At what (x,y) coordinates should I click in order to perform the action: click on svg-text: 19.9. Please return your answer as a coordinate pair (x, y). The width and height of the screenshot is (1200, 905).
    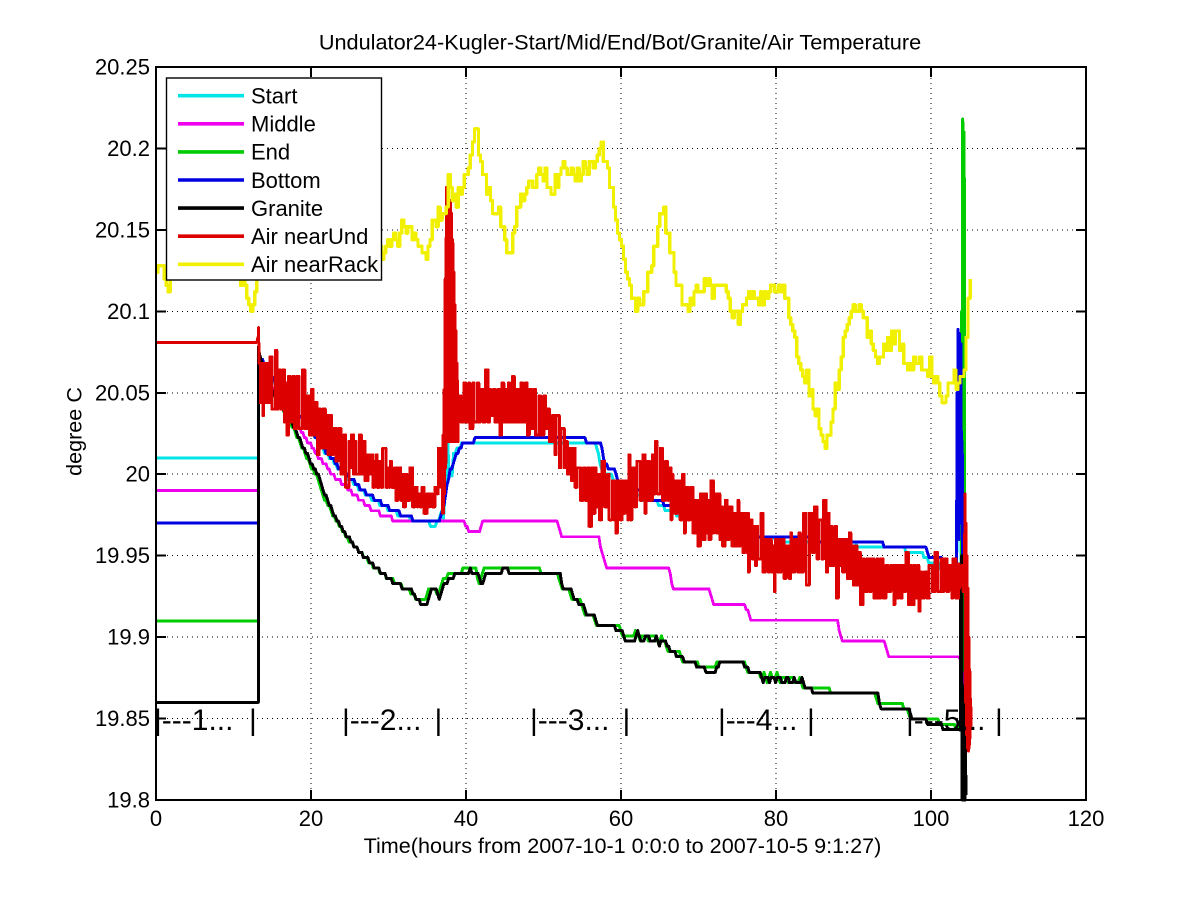
    Looking at the image, I should click on (128, 637).